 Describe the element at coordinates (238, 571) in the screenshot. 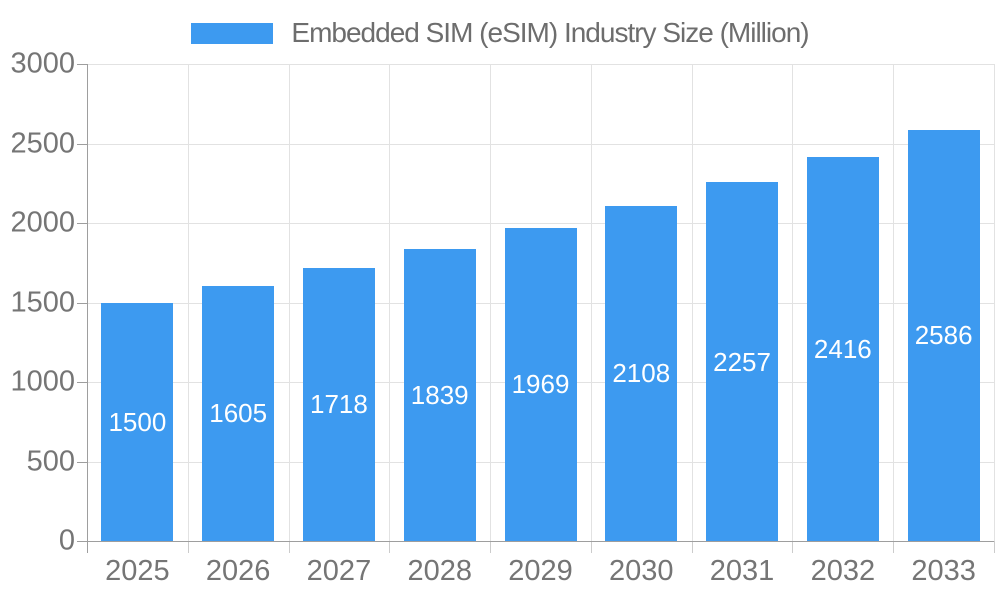

I see `x-tick-label: 2026` at that location.